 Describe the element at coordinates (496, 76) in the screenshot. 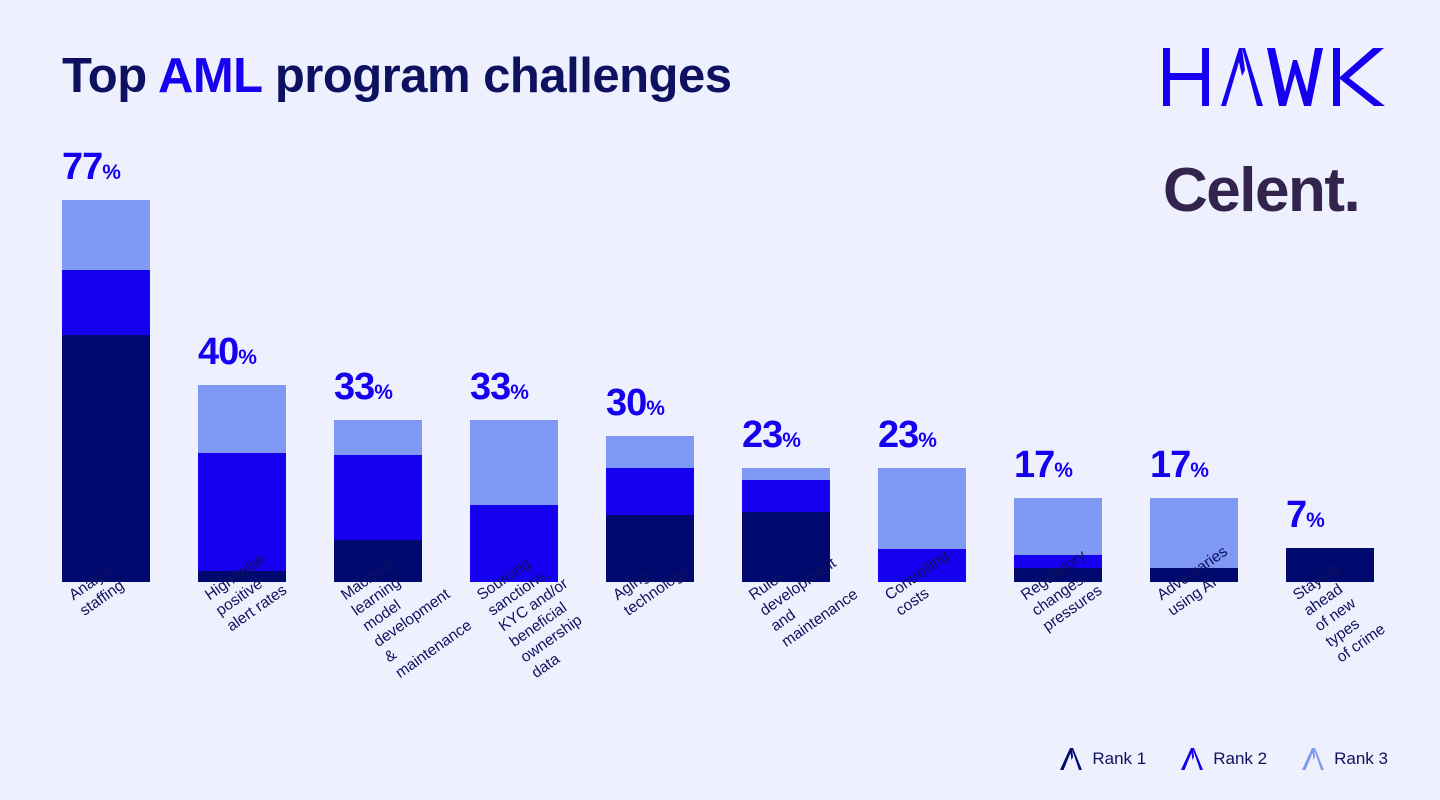

I see `page-title-suffix: program challenges` at that location.